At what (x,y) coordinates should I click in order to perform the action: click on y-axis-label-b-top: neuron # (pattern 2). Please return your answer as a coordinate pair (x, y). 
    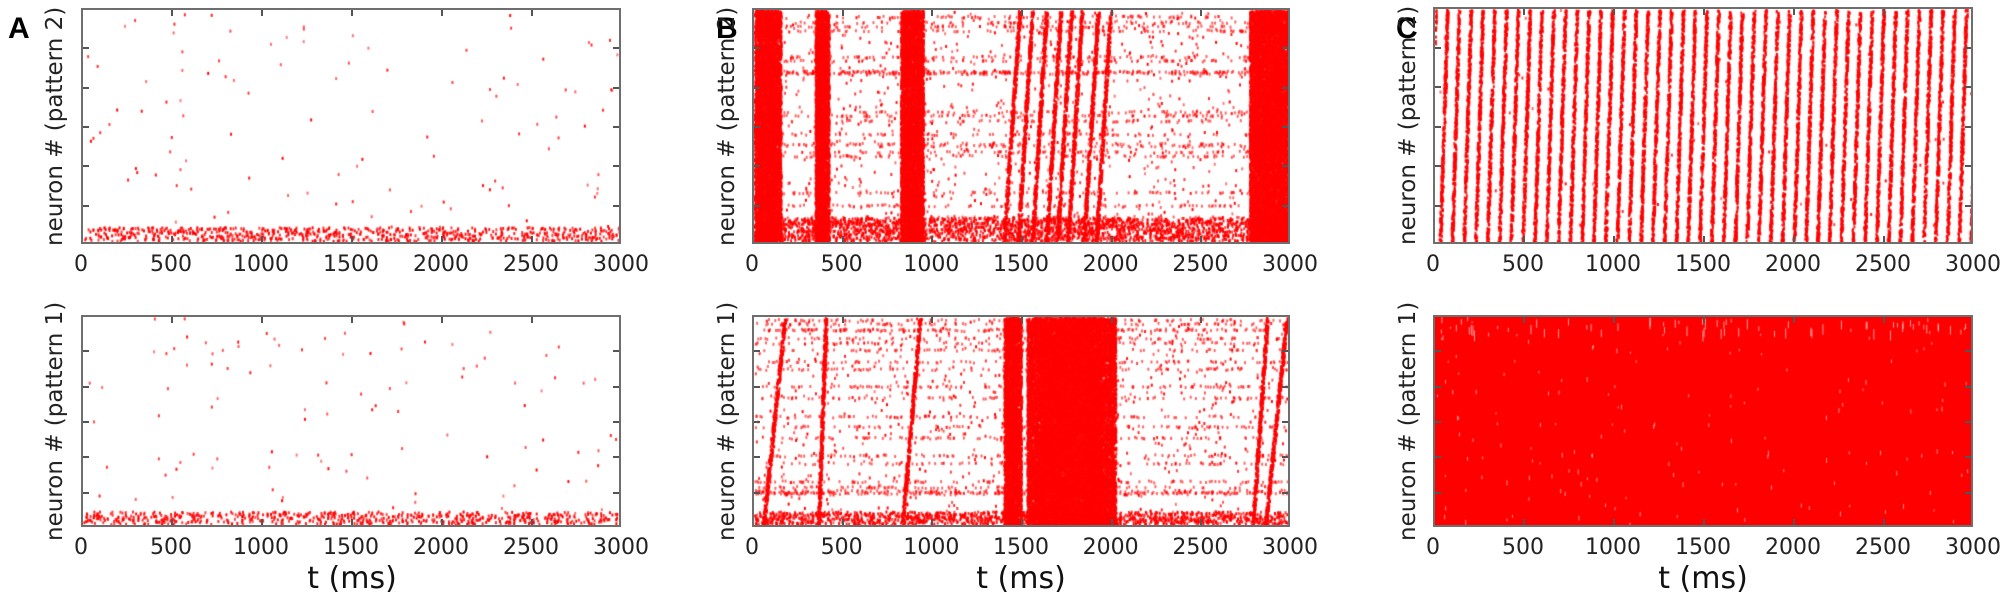
    Looking at the image, I should click on (727, 126).